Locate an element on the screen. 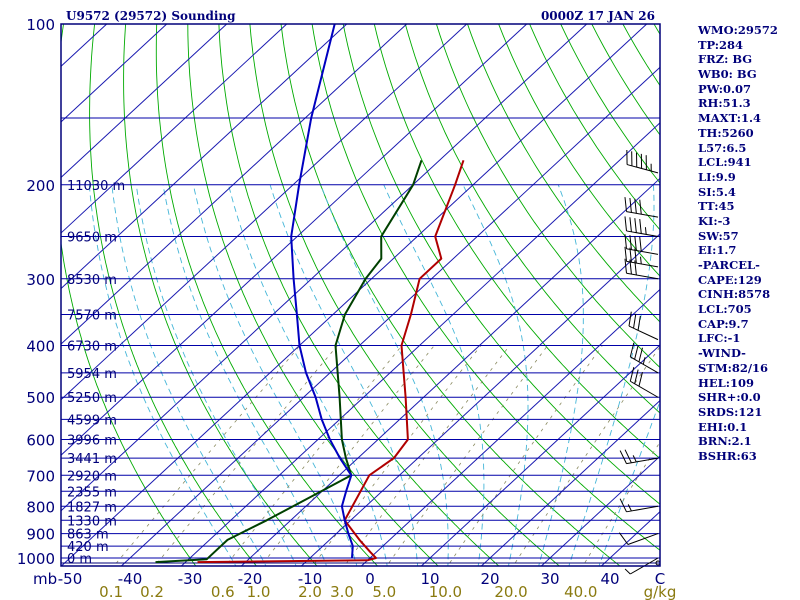  dry-adiabat-line is located at coordinates (563, 173).